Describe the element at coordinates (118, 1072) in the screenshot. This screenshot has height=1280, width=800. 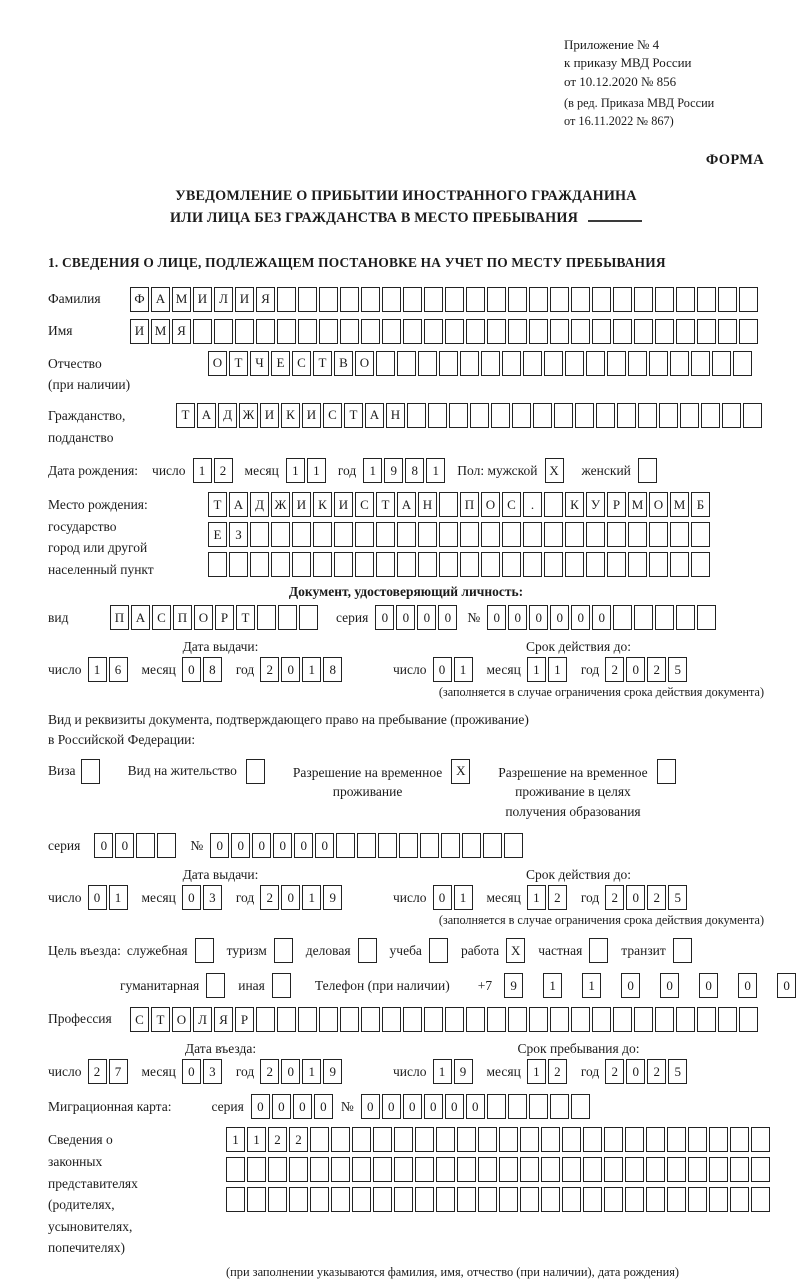
I see `char-box: 7` at that location.